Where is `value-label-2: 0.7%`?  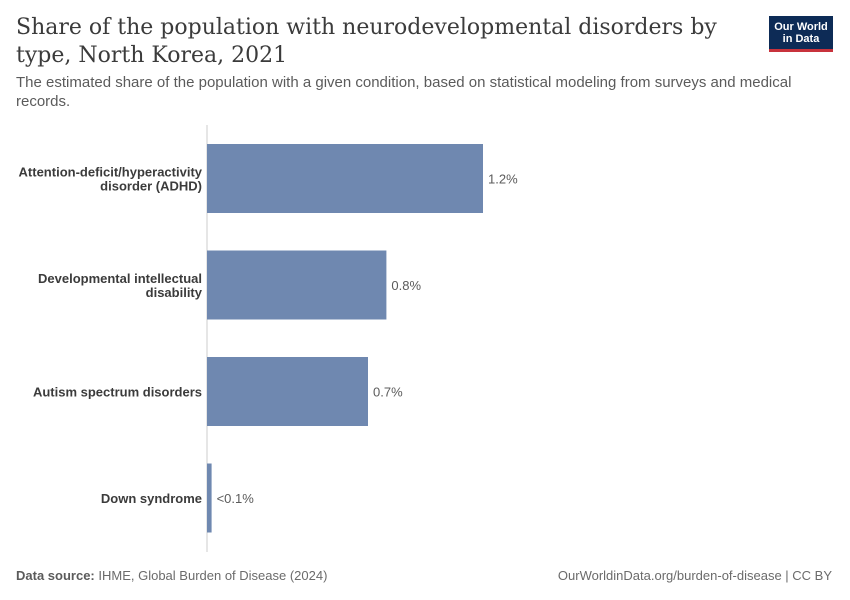
value-label-2: 0.7% is located at coordinates (388, 392).